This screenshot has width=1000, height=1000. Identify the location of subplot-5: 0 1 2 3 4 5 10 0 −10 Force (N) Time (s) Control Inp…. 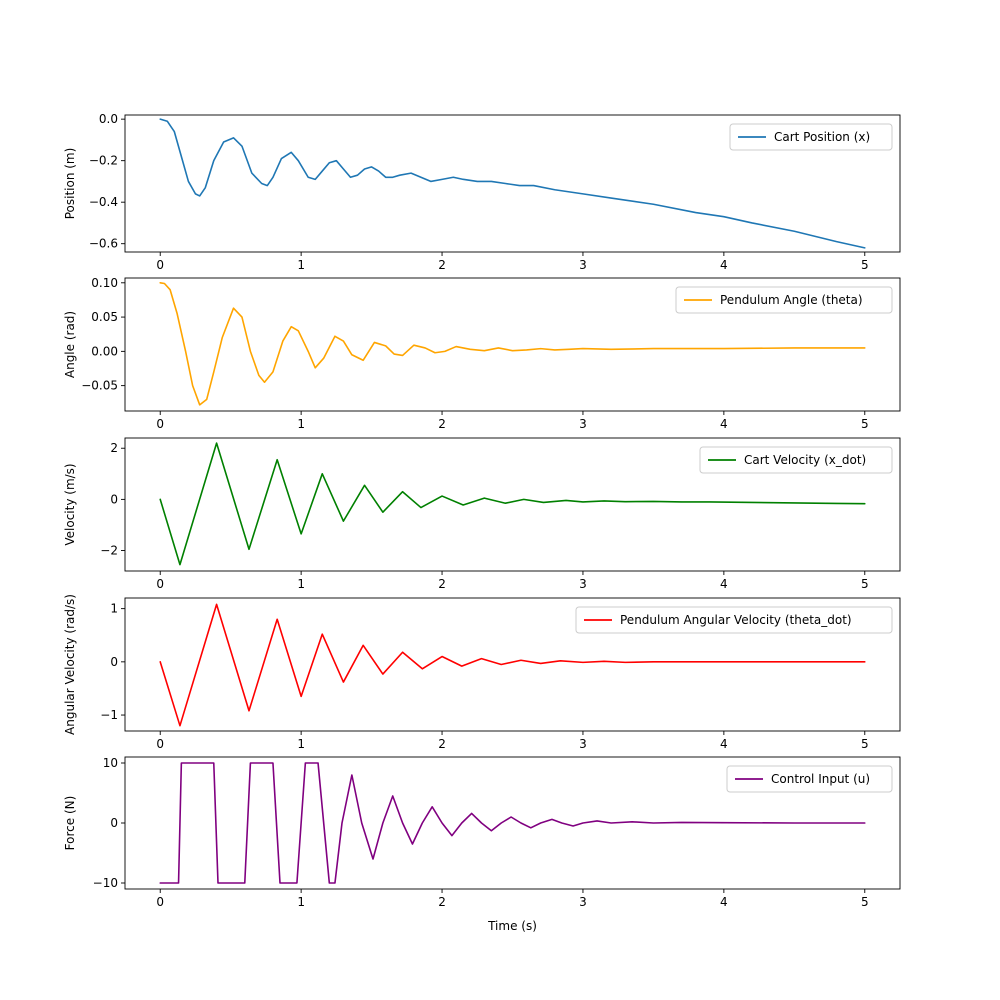
(482, 844).